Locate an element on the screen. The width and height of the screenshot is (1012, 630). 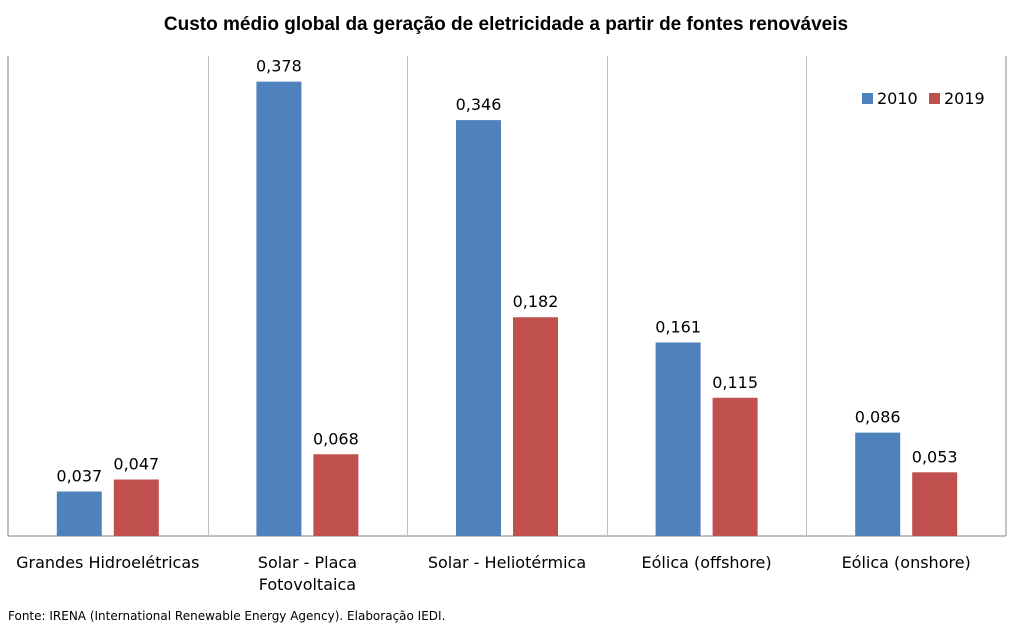
x-tick-label: Solar - Heliotérmica is located at coordinates (507, 562).